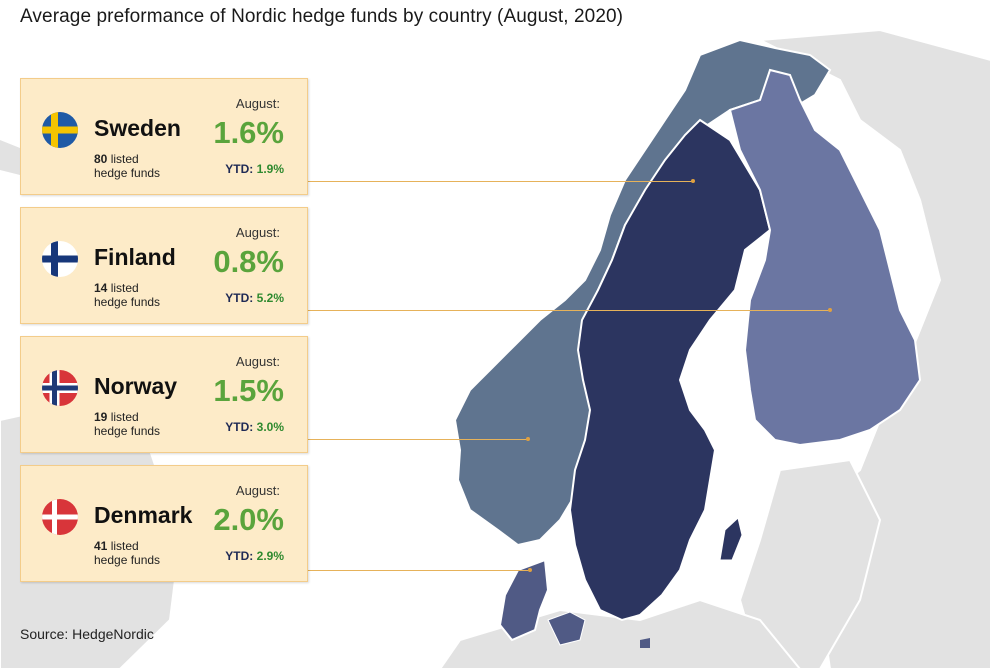 The height and width of the screenshot is (669, 991). What do you see at coordinates (270, 298) in the screenshot?
I see `ytd-value: 5.2%` at bounding box center [270, 298].